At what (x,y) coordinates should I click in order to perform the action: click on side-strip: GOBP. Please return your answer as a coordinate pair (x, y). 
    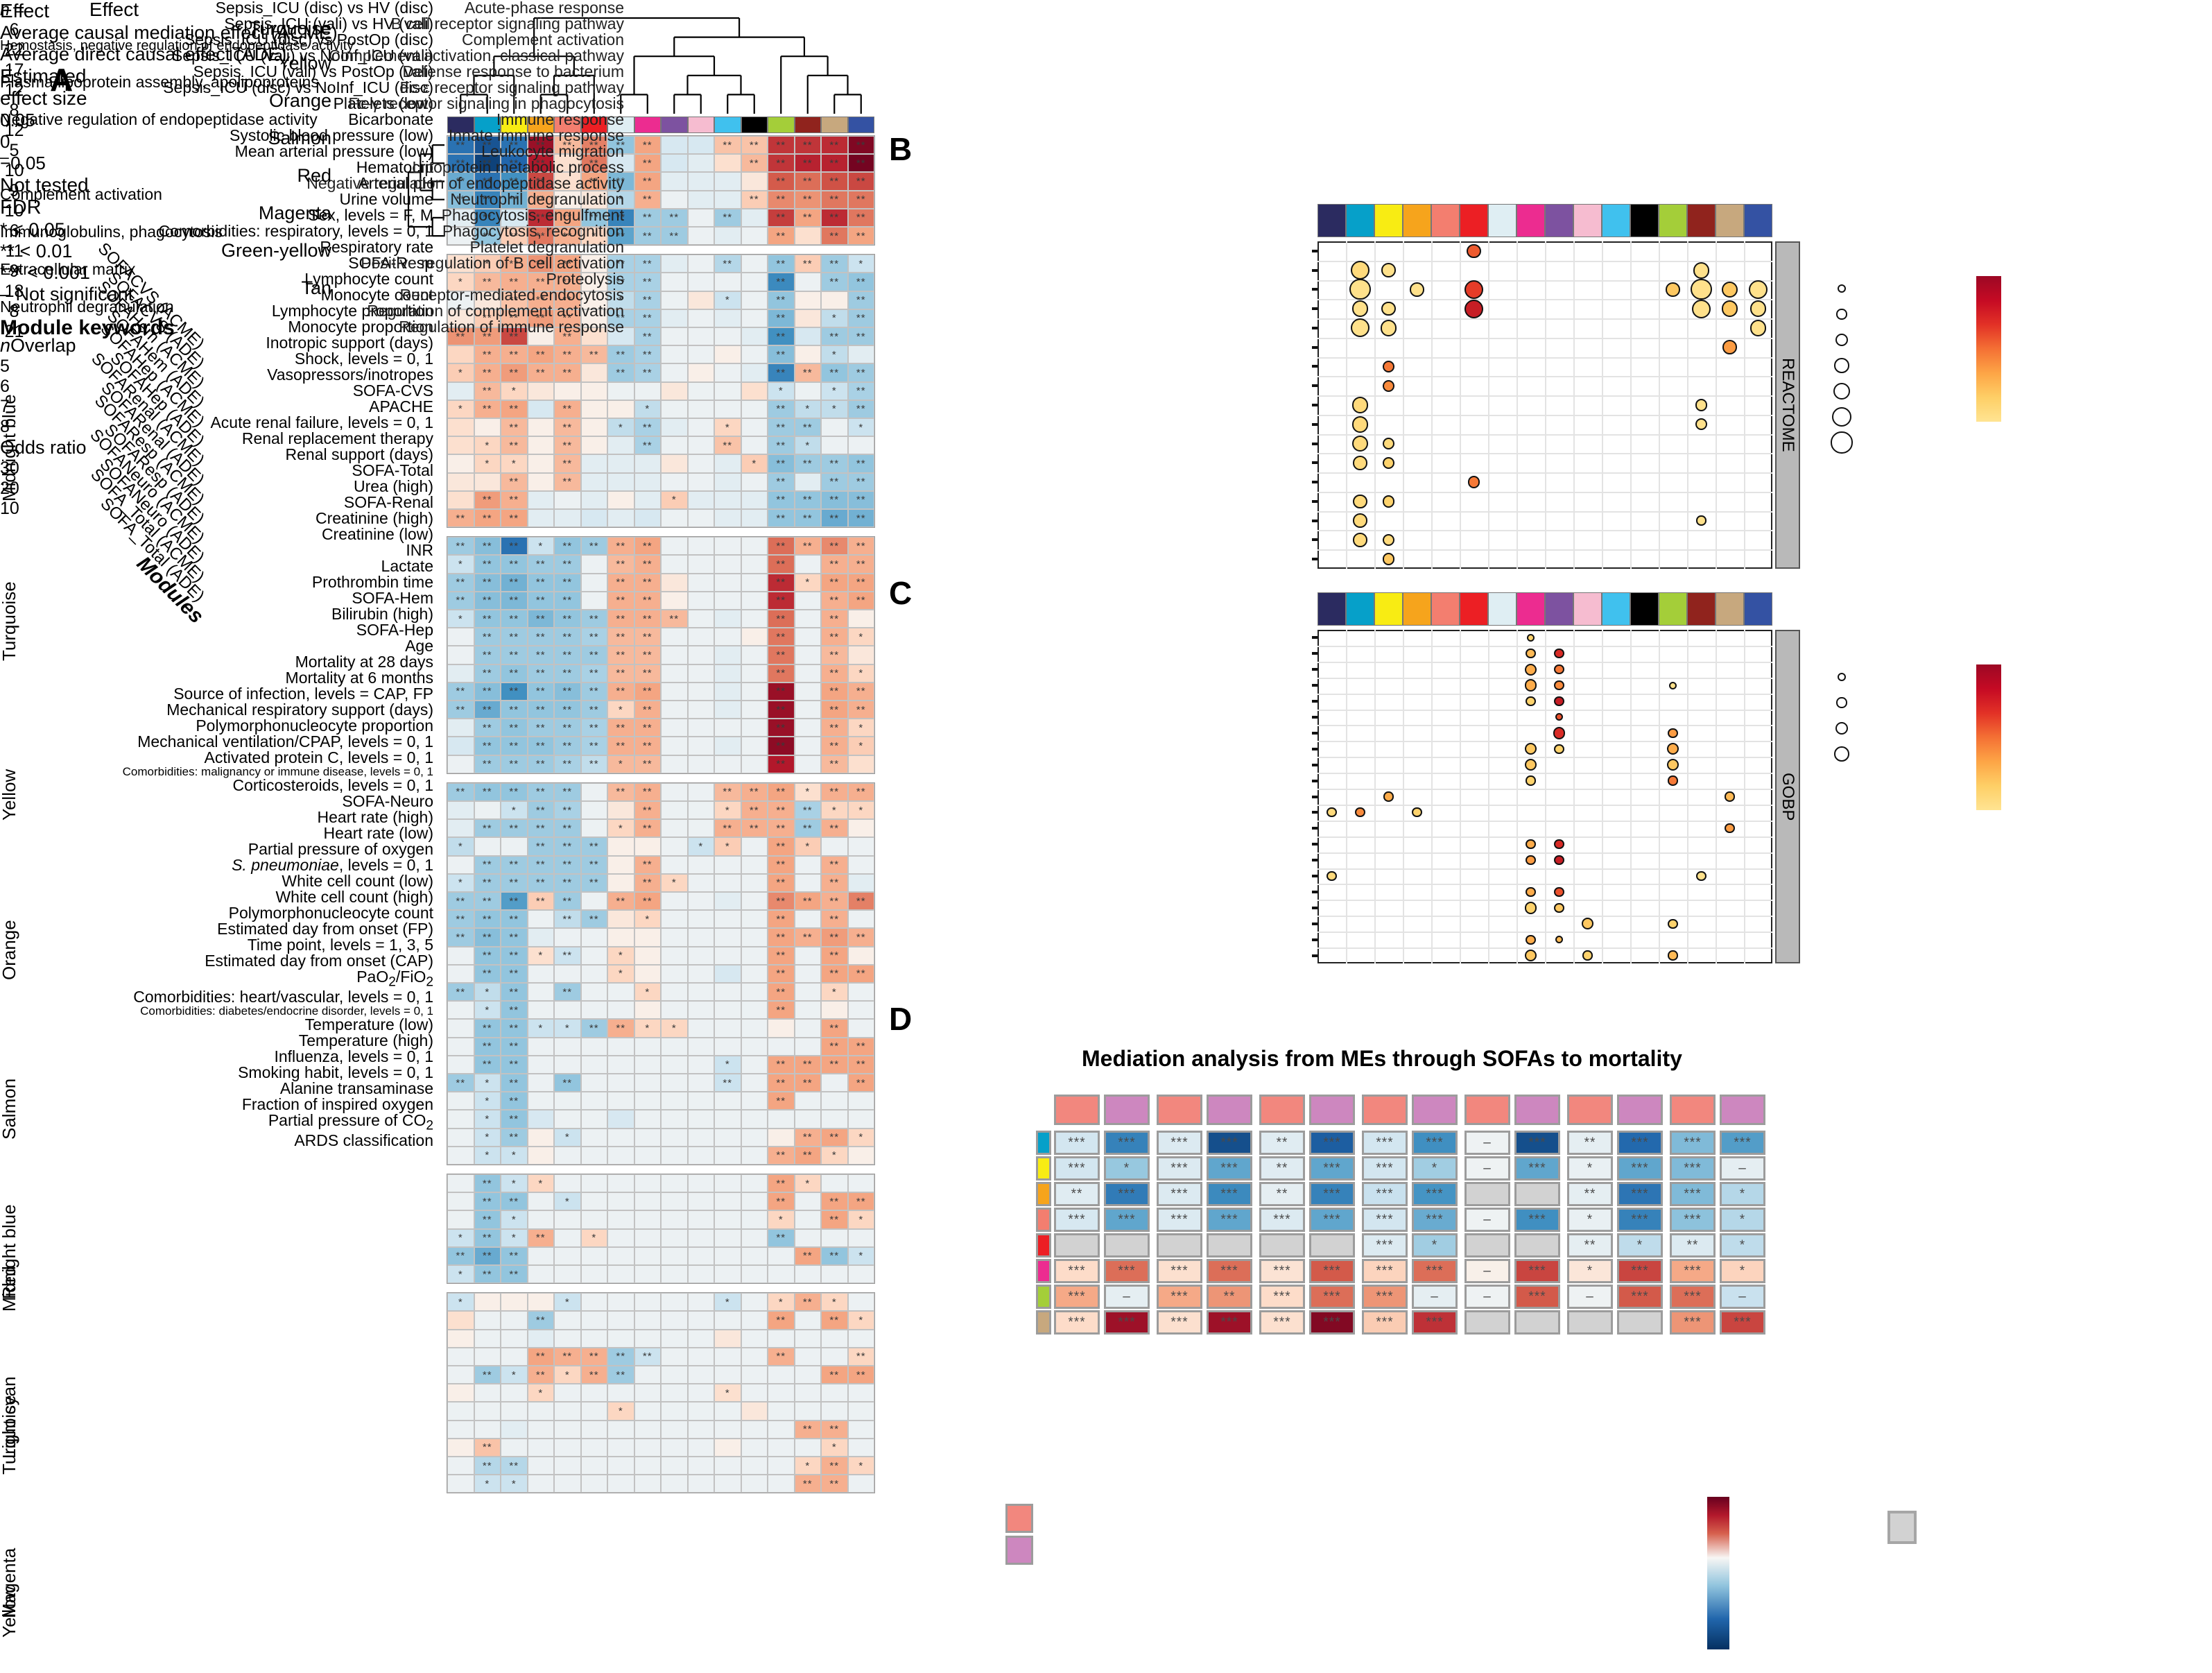
    Looking at the image, I should click on (1787, 797).